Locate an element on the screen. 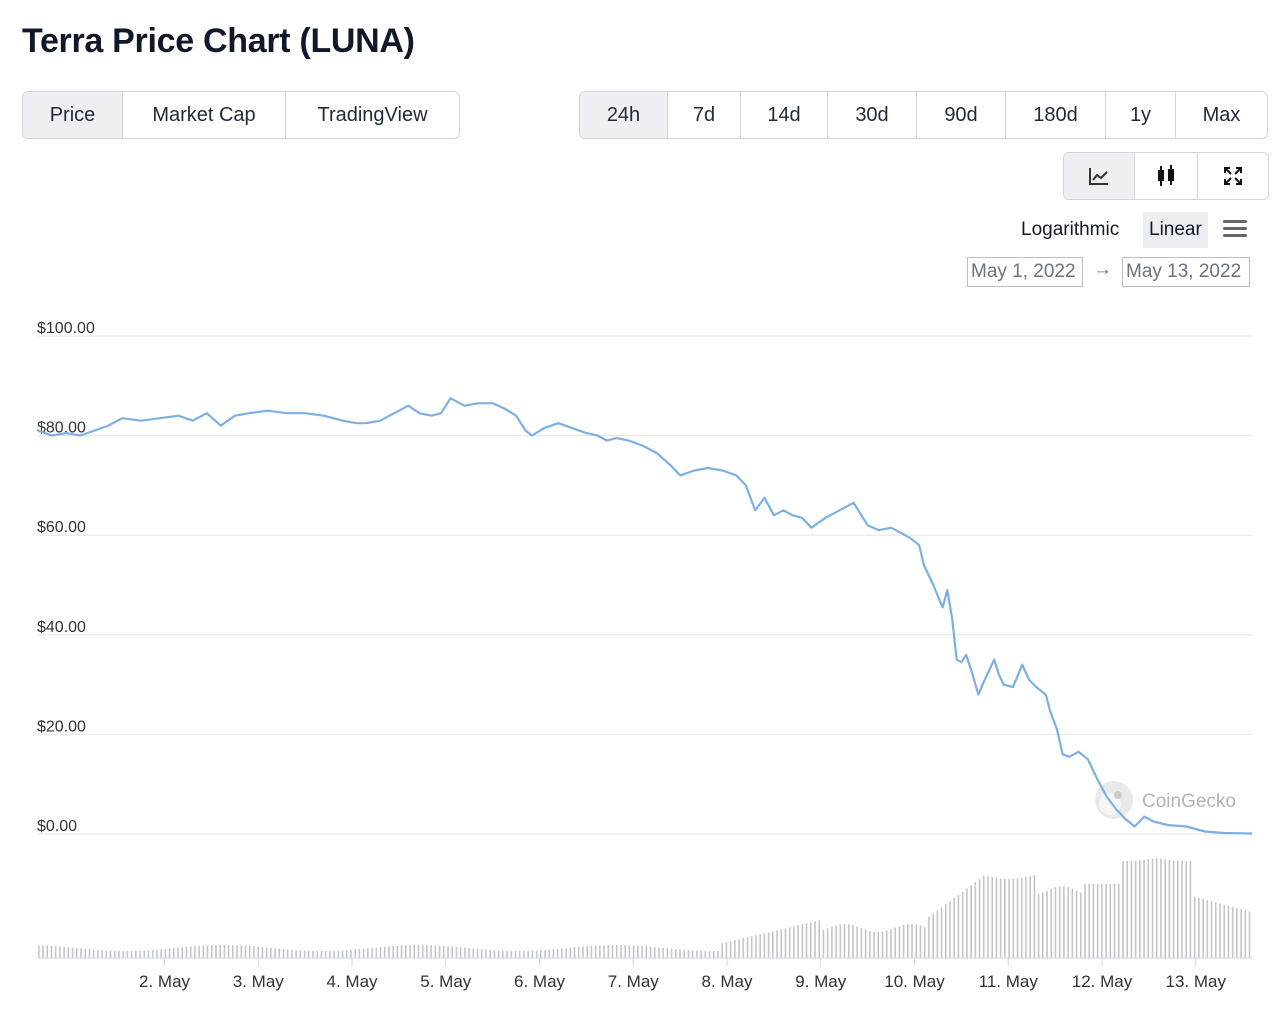 The image size is (1288, 1014). linear-scale-button: Linear is located at coordinates (1175, 230).